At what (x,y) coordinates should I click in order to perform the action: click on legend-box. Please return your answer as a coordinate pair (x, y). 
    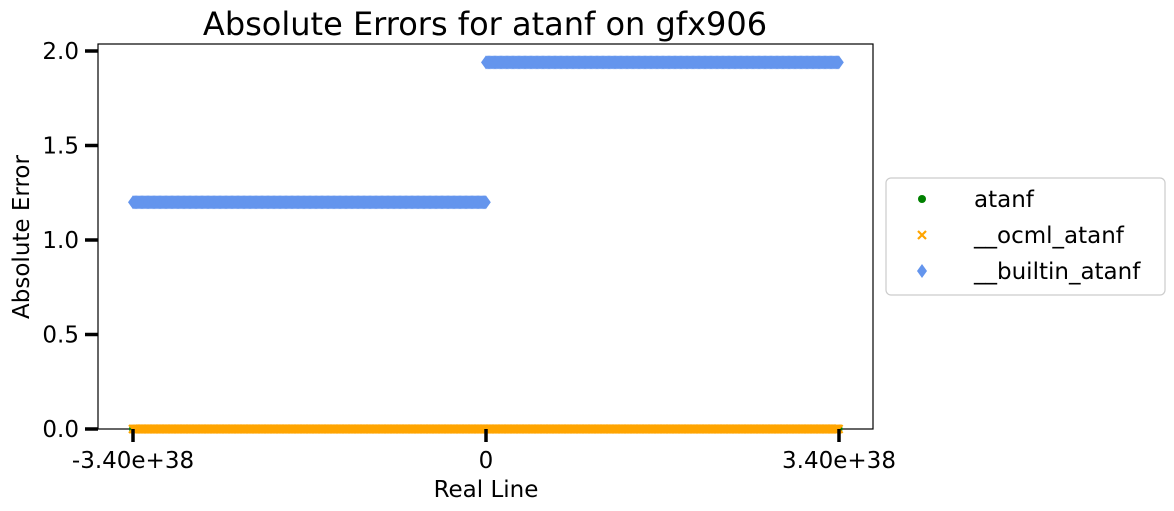
    Looking at the image, I should click on (1025, 236).